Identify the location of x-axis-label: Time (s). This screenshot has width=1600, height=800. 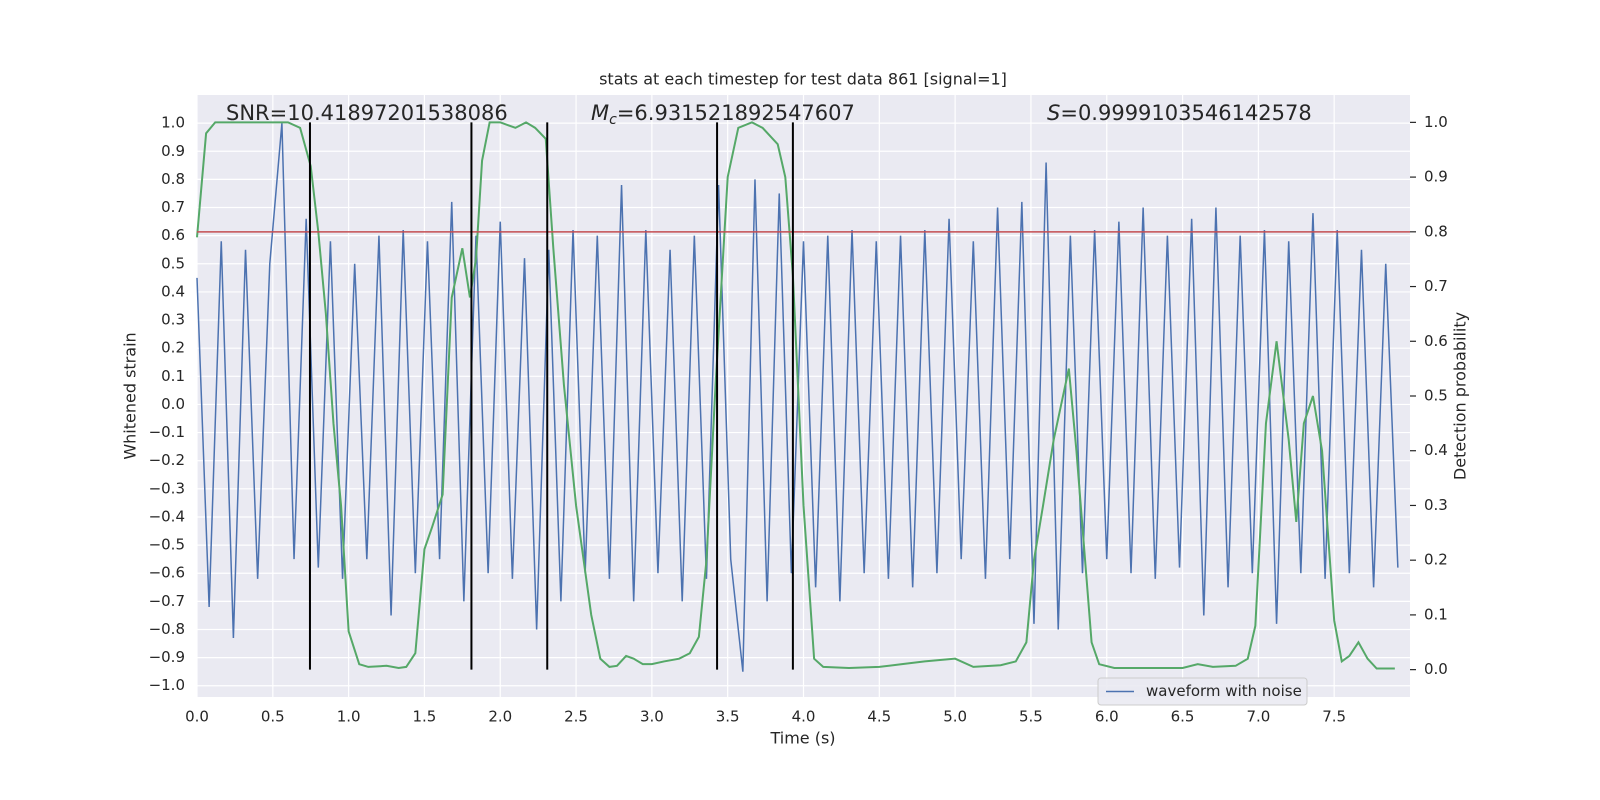
(802, 738).